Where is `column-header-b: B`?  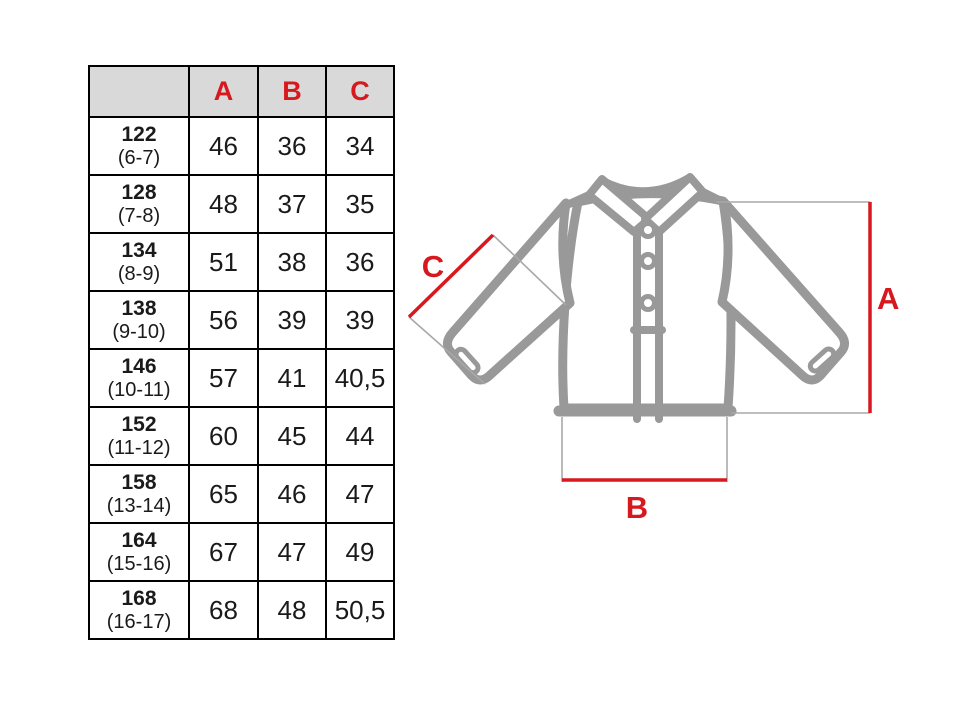
column-header-b: B is located at coordinates (292, 91).